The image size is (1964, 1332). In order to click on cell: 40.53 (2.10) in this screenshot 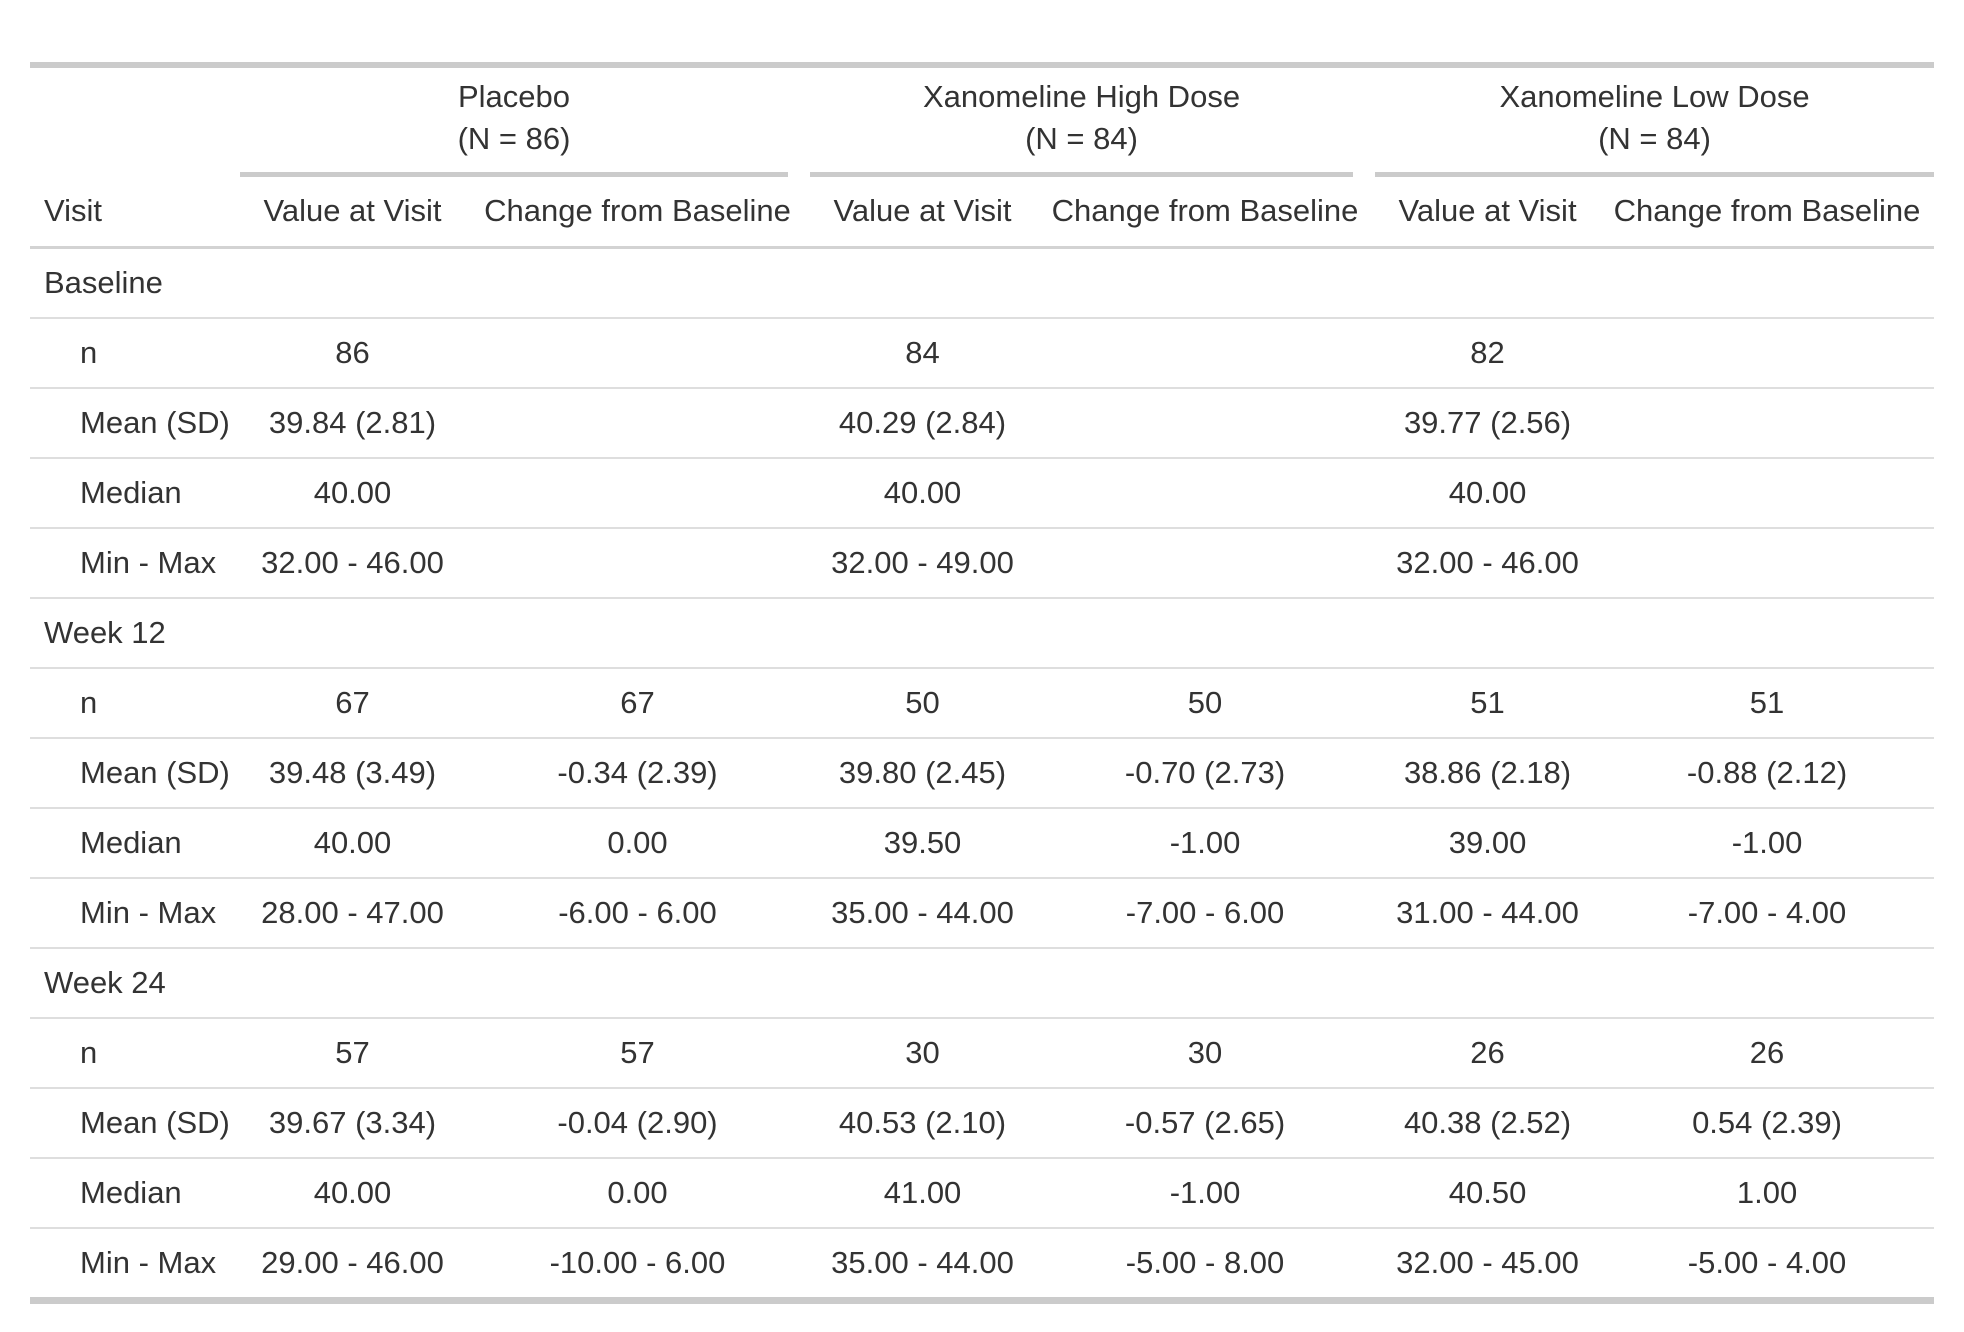, I will do `click(922, 1122)`.